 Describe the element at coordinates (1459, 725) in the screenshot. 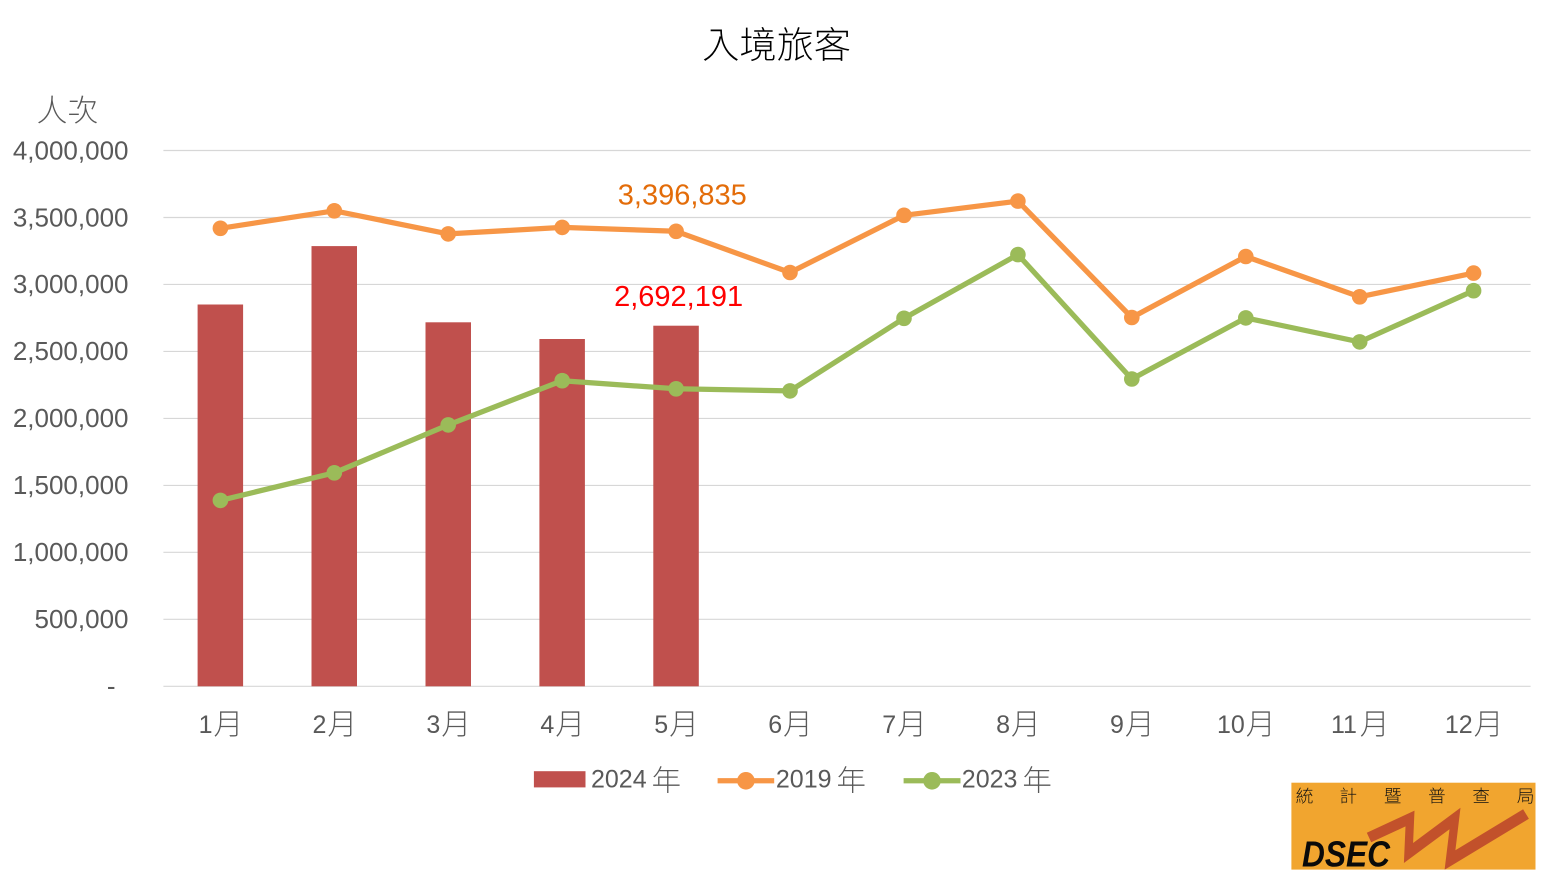

I see `svg-text: 12` at that location.